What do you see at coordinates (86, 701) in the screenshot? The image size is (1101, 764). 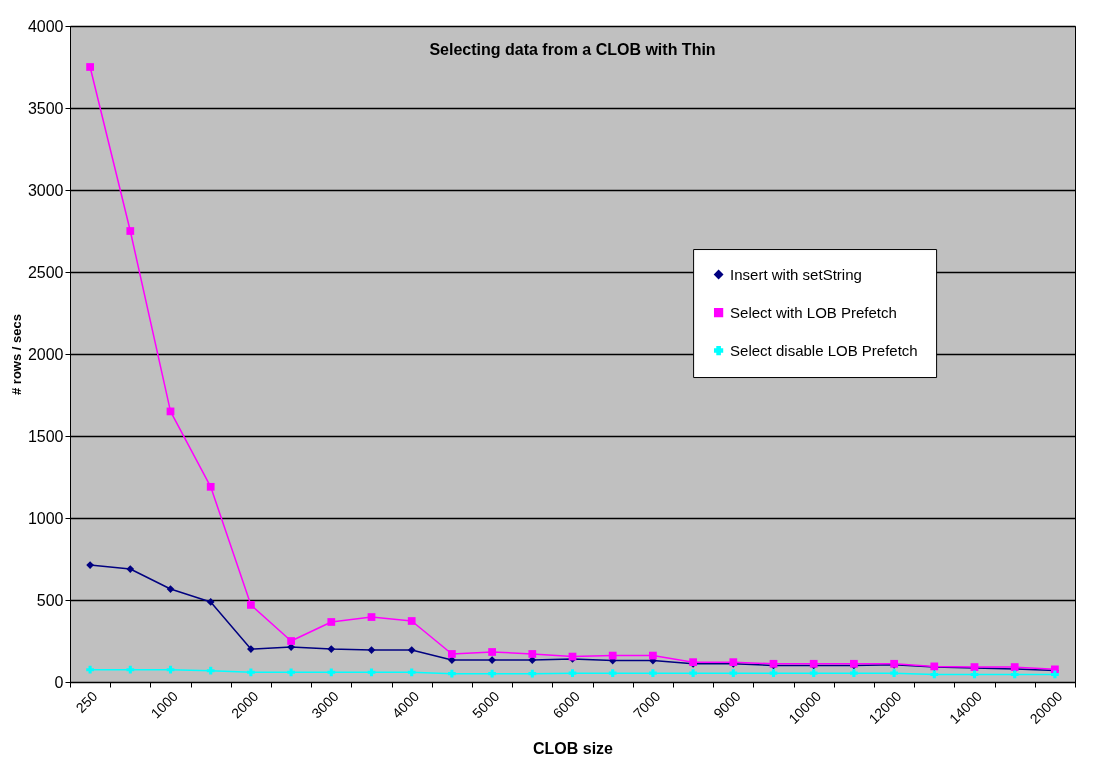 I see `x-tick-label: 250` at bounding box center [86, 701].